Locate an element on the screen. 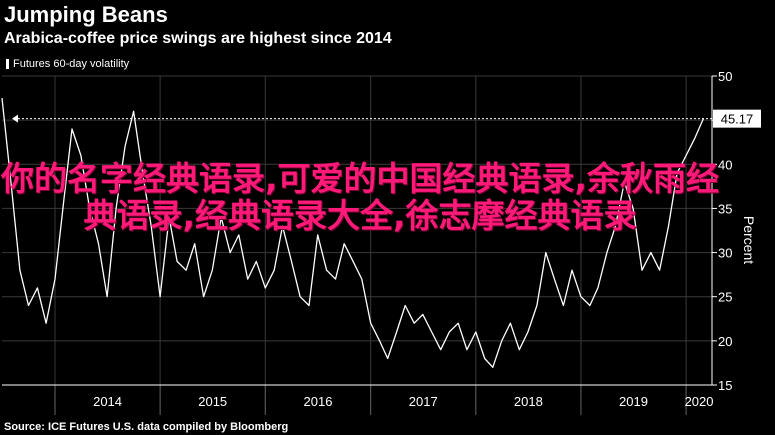 This screenshot has height=435, width=775. y-tick-label: 25 is located at coordinates (725, 297).